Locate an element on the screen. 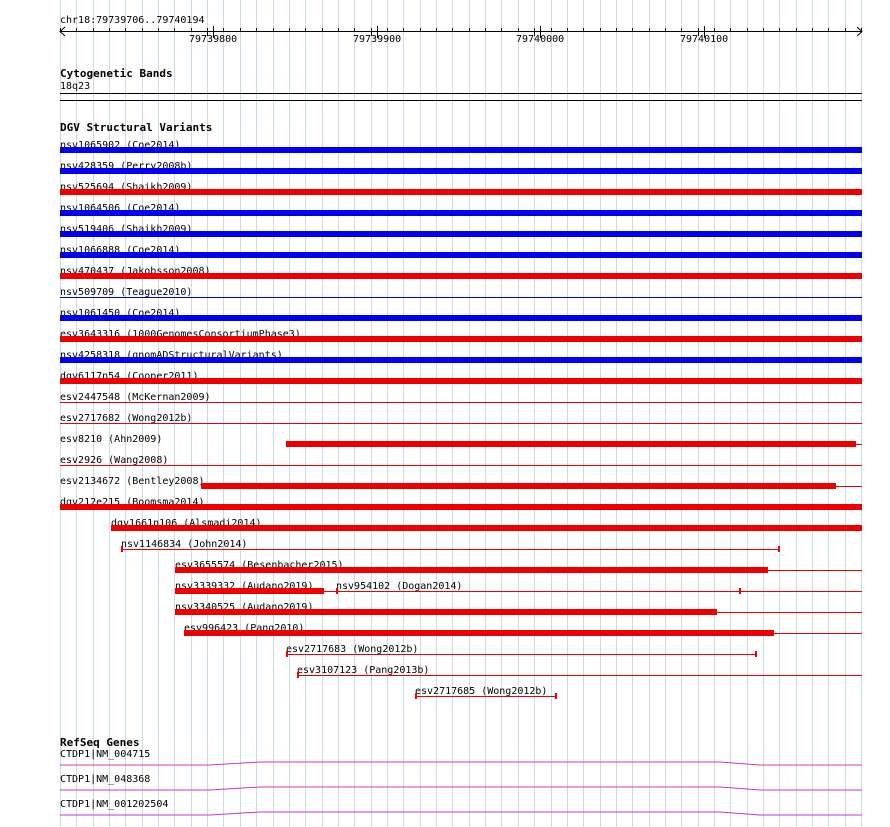 The height and width of the screenshot is (827, 890). variant-label: esv2134672 (Bentley2008) is located at coordinates (132, 481).